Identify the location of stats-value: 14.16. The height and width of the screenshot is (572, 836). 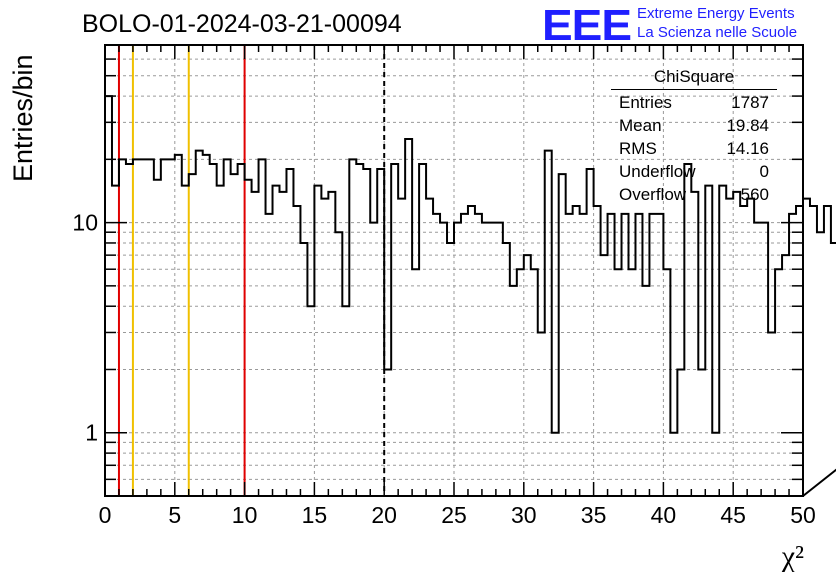
(747, 148).